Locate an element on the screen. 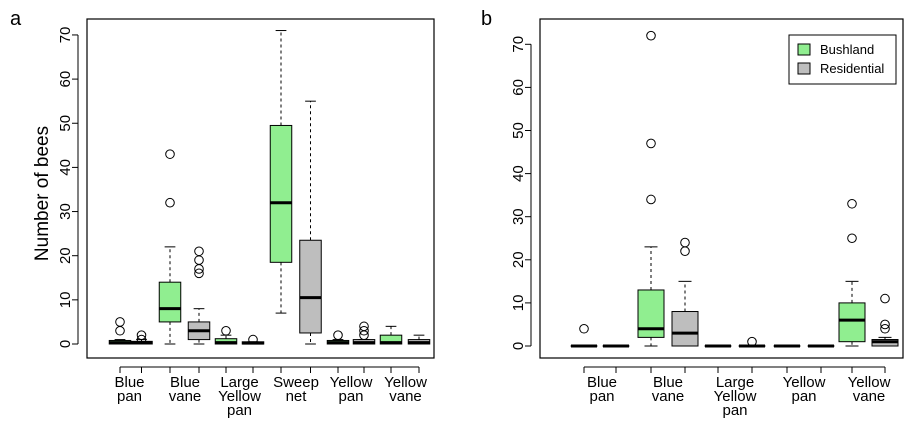 This screenshot has height=421, width=904. legend-label-bushland: Bushland is located at coordinates (847, 49).